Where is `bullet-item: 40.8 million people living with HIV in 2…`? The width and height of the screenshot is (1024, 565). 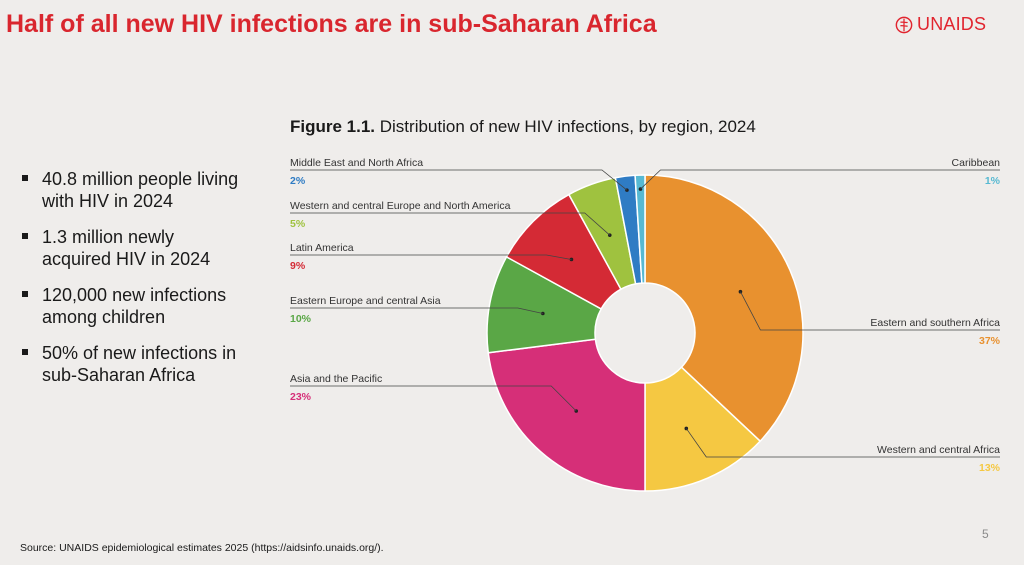 bullet-item: 40.8 million people living with HIV in 2… is located at coordinates (132, 190).